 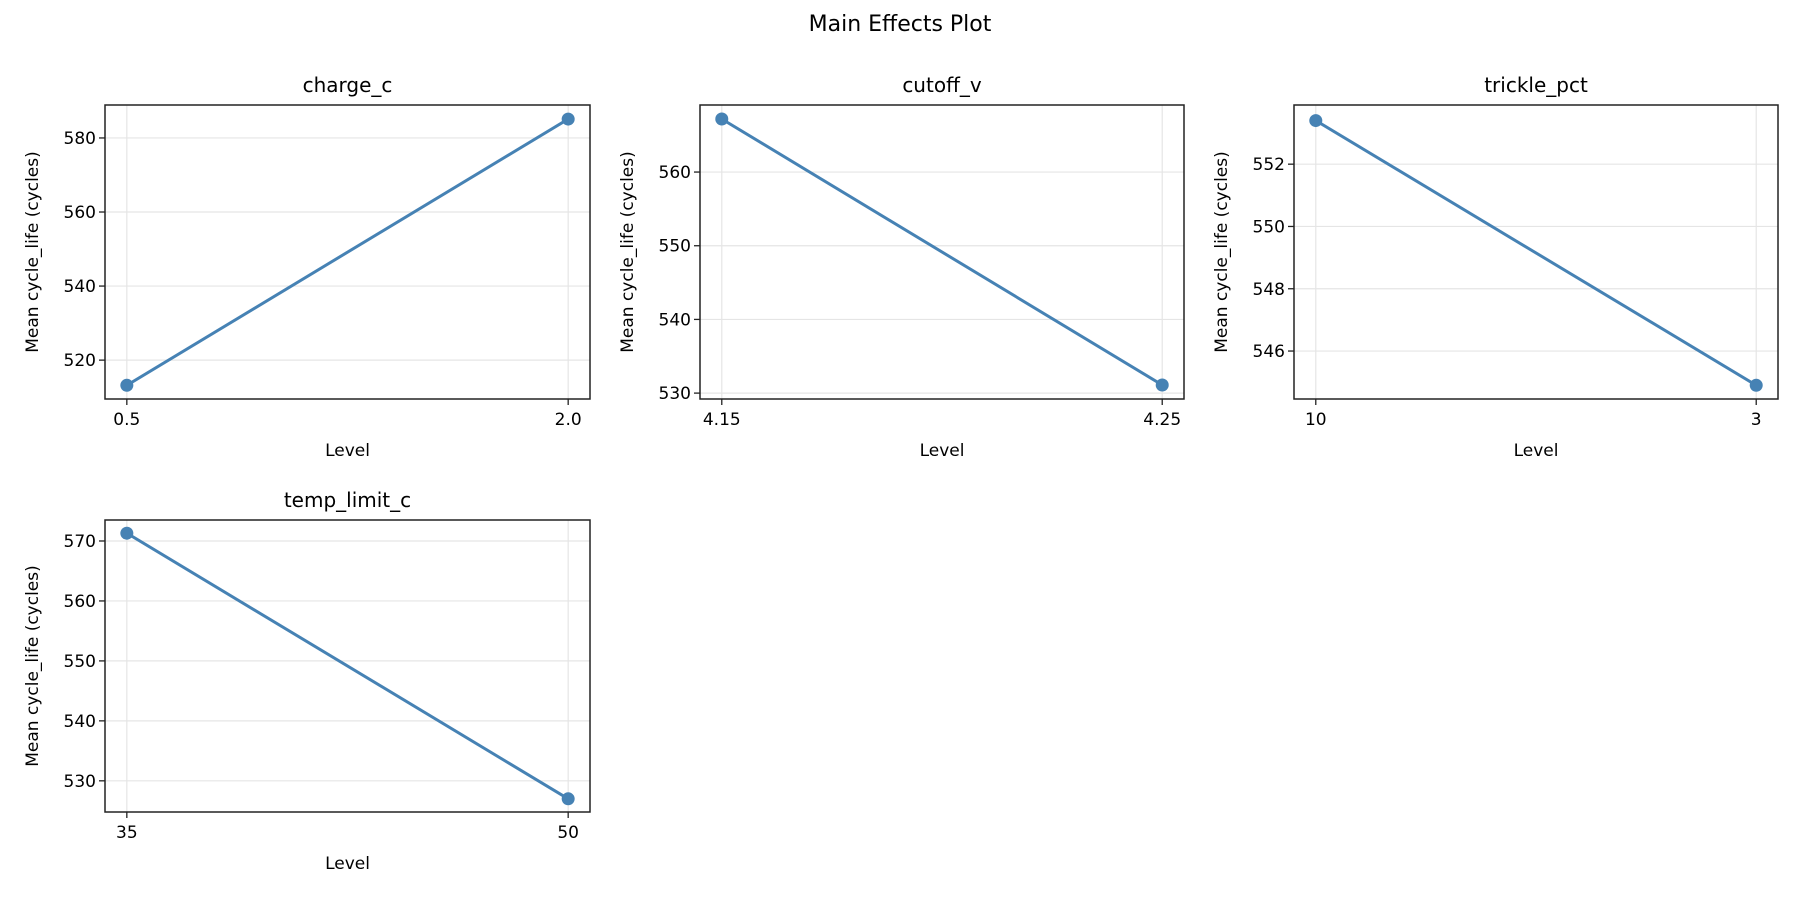 I want to click on x-tick-label: 50, so click(x=568, y=833).